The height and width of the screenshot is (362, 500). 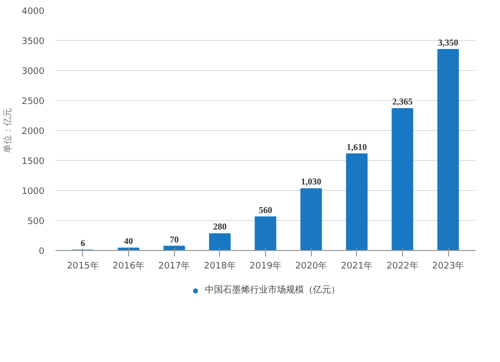 What do you see at coordinates (129, 241) in the screenshot?
I see `data-label: 40` at bounding box center [129, 241].